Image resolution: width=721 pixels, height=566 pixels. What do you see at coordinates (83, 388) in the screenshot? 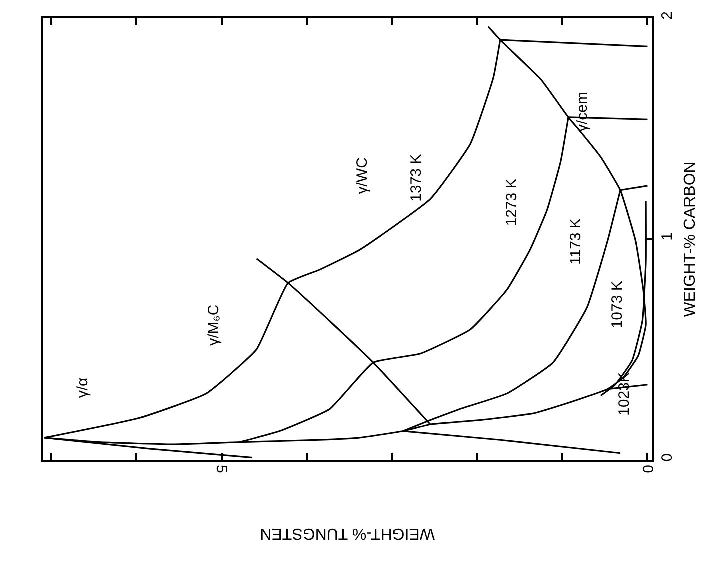
I see `annotation: γ/α` at bounding box center [83, 388].